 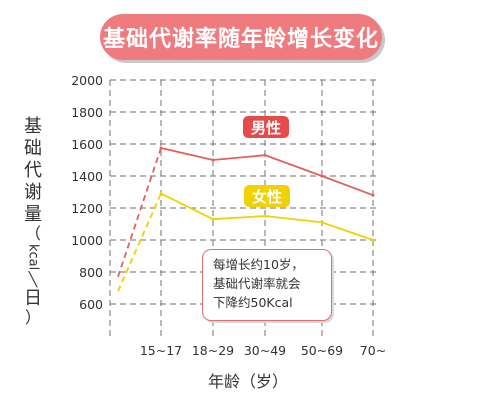 What do you see at coordinates (33, 170) in the screenshot?
I see `y-axis-label-char: 代` at bounding box center [33, 170].